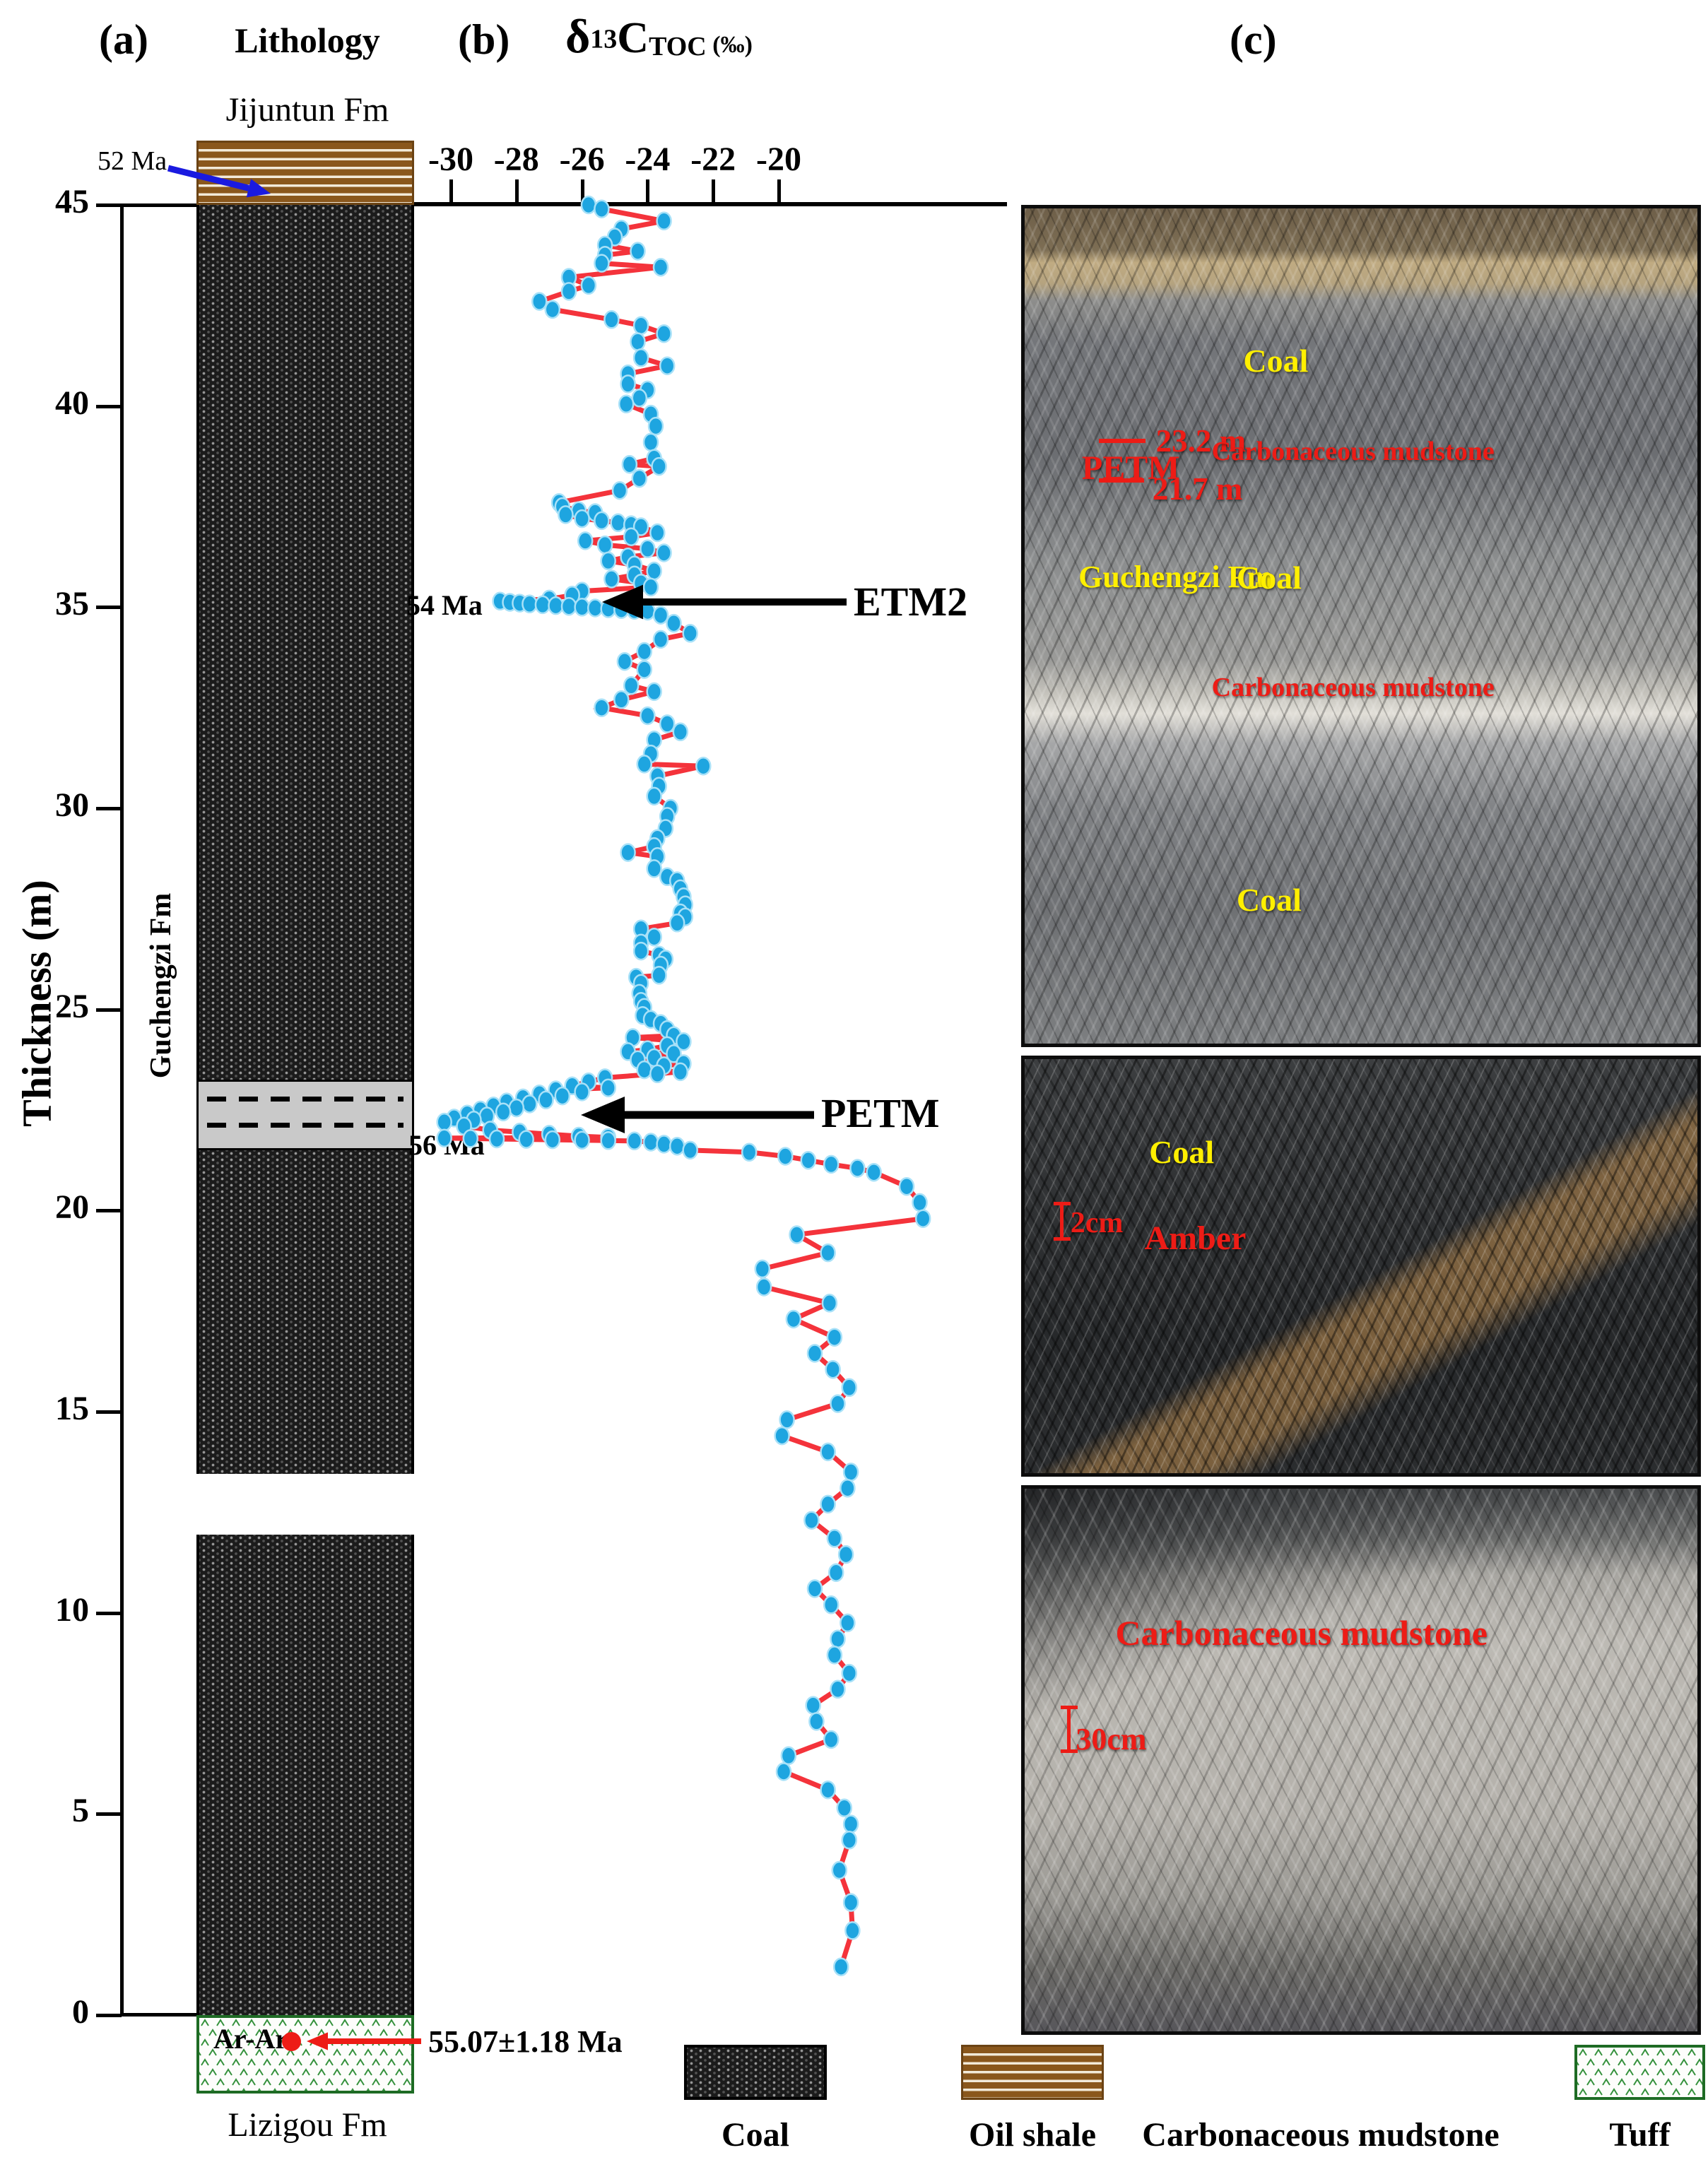  I want to click on delta13c-tick-label: -22, so click(713, 159).